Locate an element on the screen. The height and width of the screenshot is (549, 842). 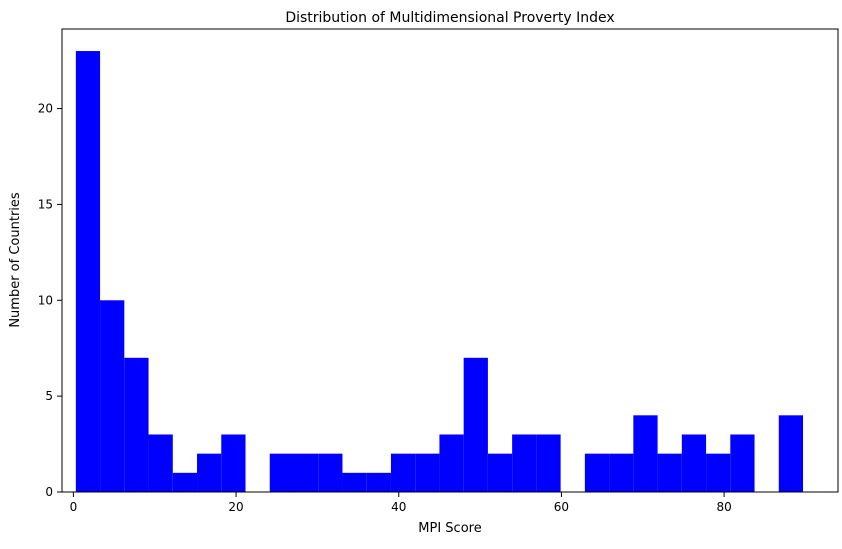
x-tick-label: 40 is located at coordinates (398, 507).